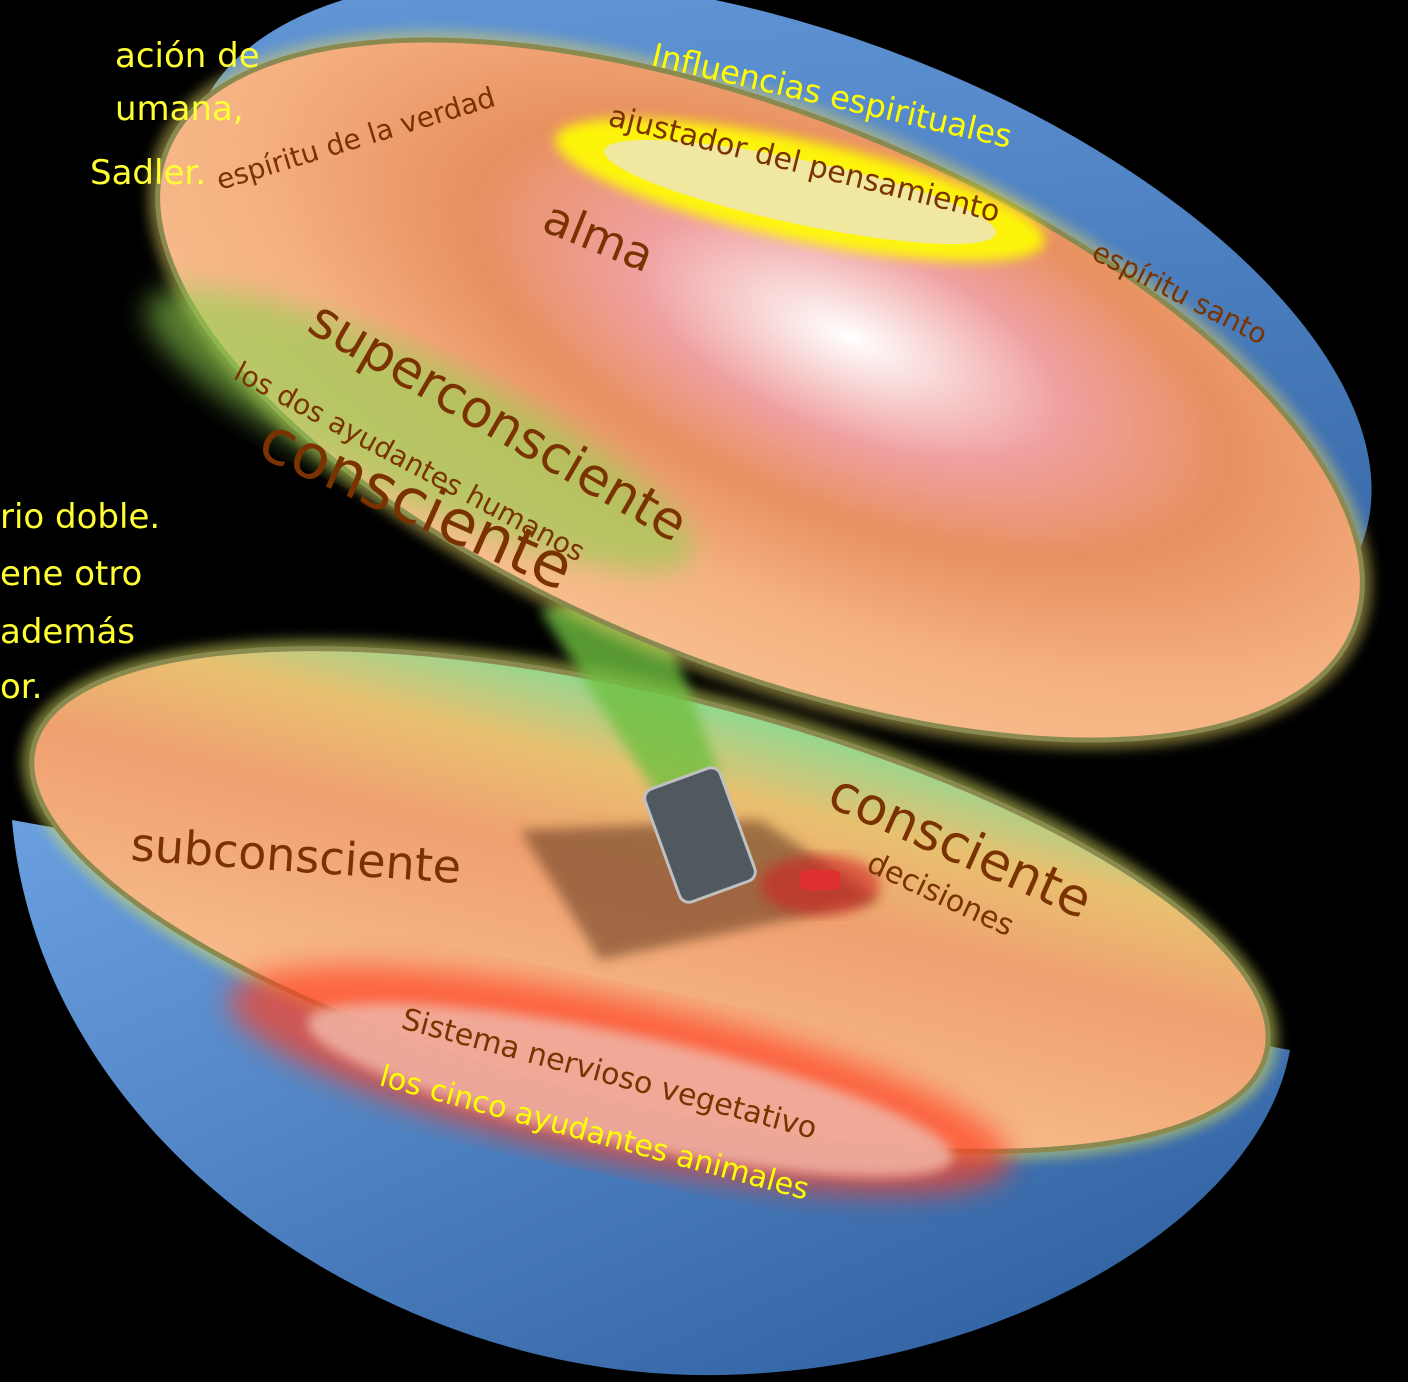 The image size is (1408, 1382). What do you see at coordinates (71, 574) in the screenshot?
I see `side-text: ene otro` at bounding box center [71, 574].